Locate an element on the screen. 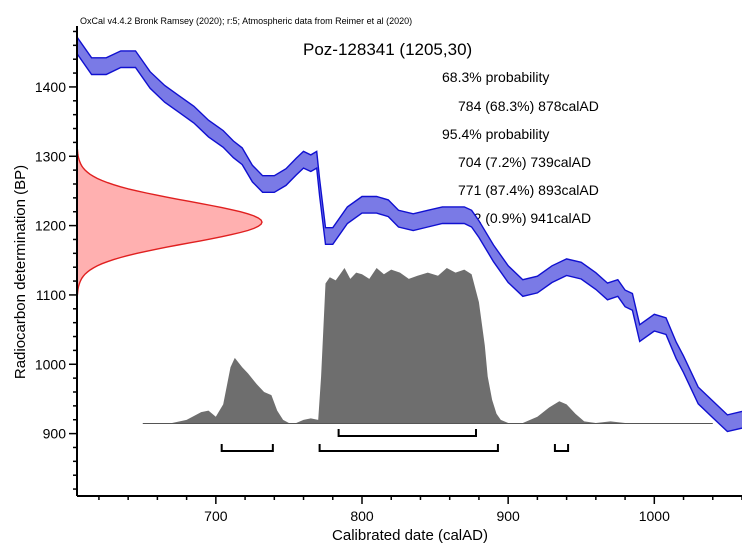 The image size is (742, 543). sample-title: Poz-128341 (1205,30) is located at coordinates (387, 49).